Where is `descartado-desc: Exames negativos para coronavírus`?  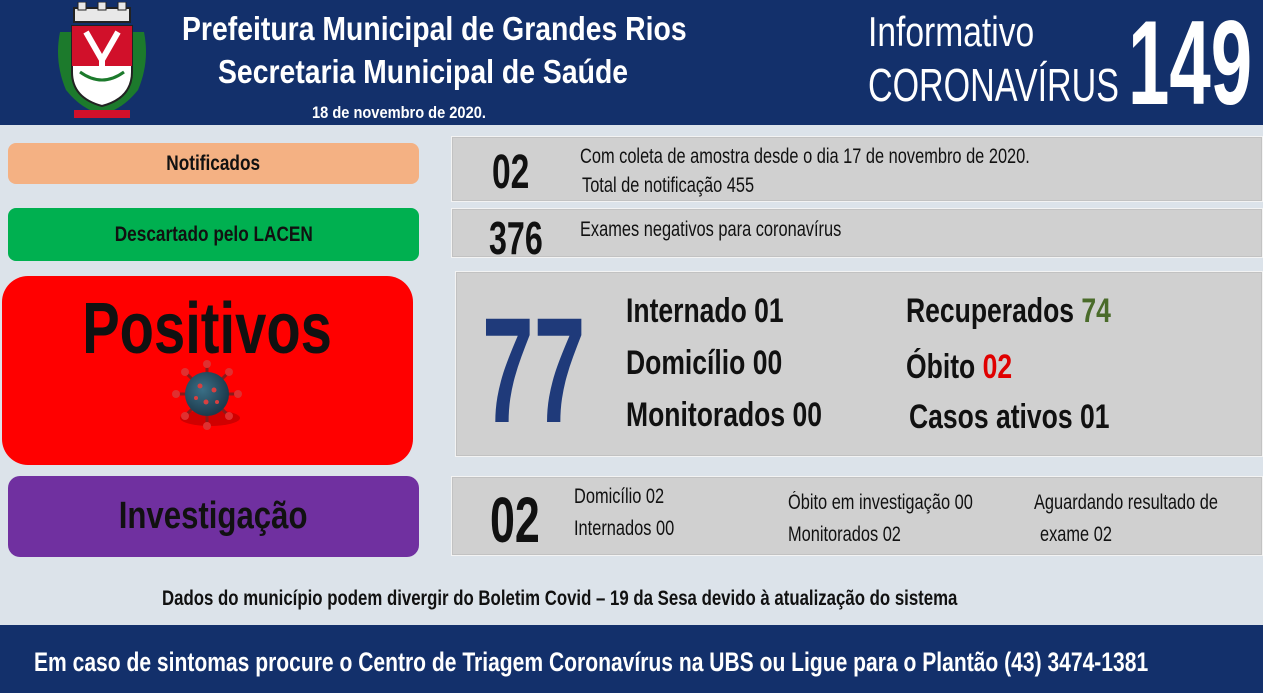
descartado-desc: Exames negativos para coronavírus is located at coordinates (711, 229).